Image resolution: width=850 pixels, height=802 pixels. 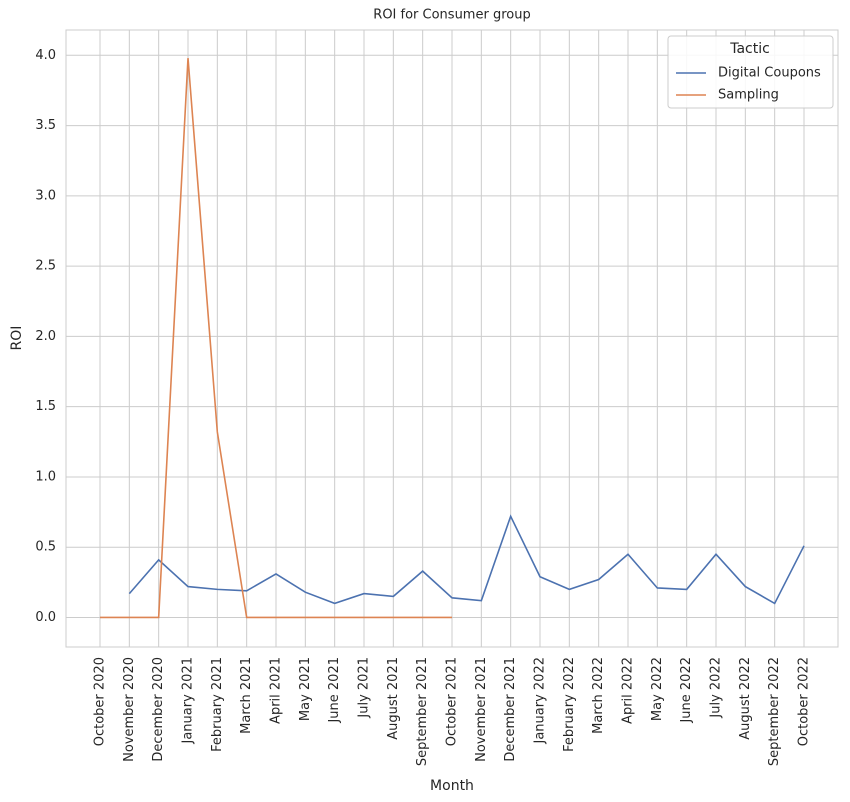 I want to click on series-line, so click(x=466, y=559).